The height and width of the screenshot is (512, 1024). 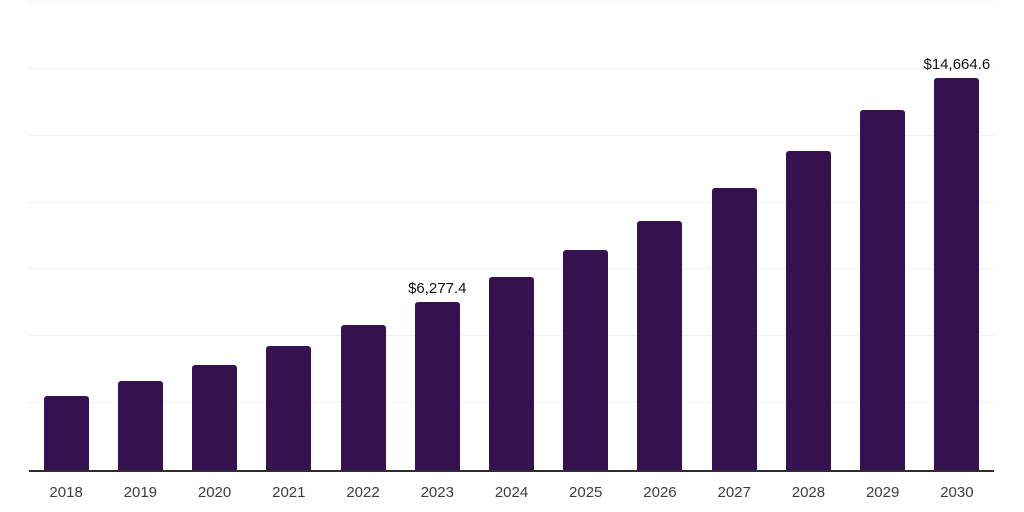 I want to click on bar-data-label-2030: $14,664.6, so click(x=957, y=64).